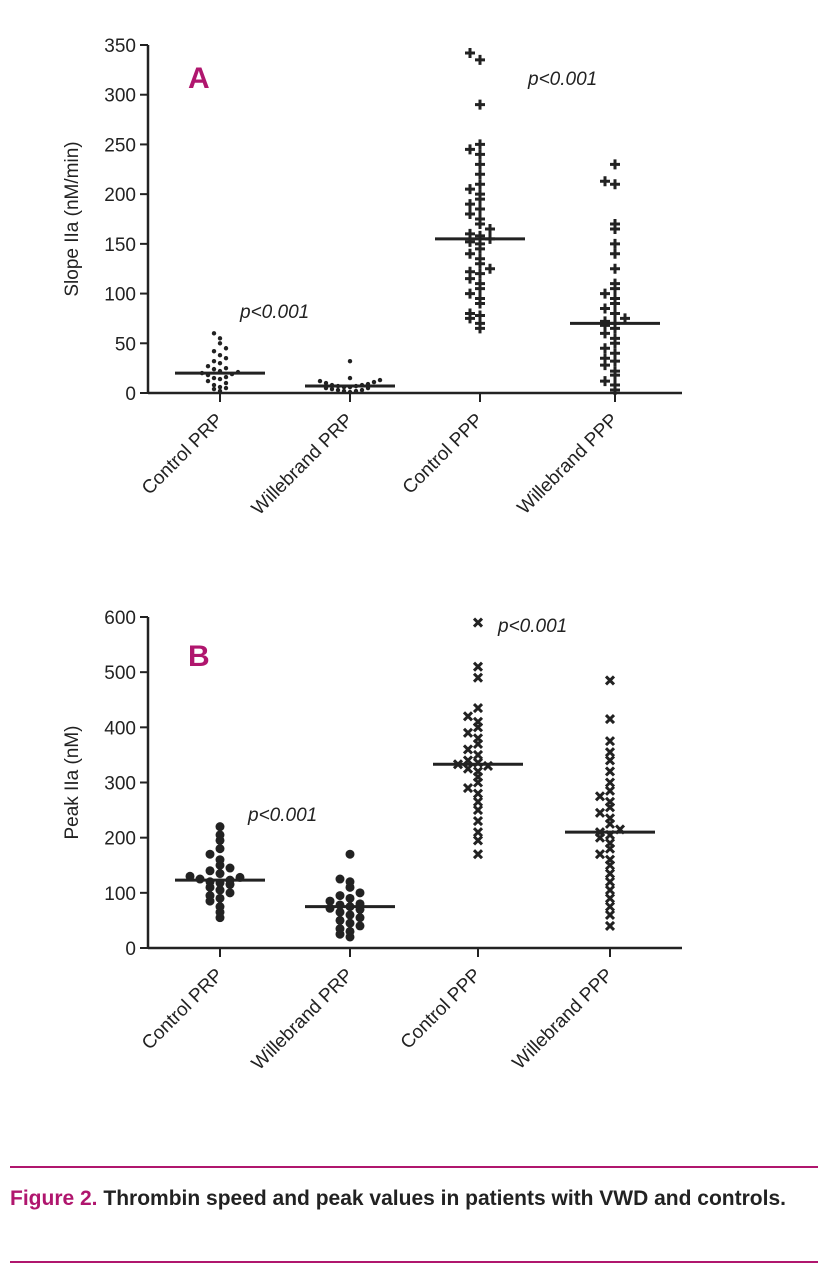 The image size is (835, 1280). I want to click on y-tick-label: 50, so click(125, 344).